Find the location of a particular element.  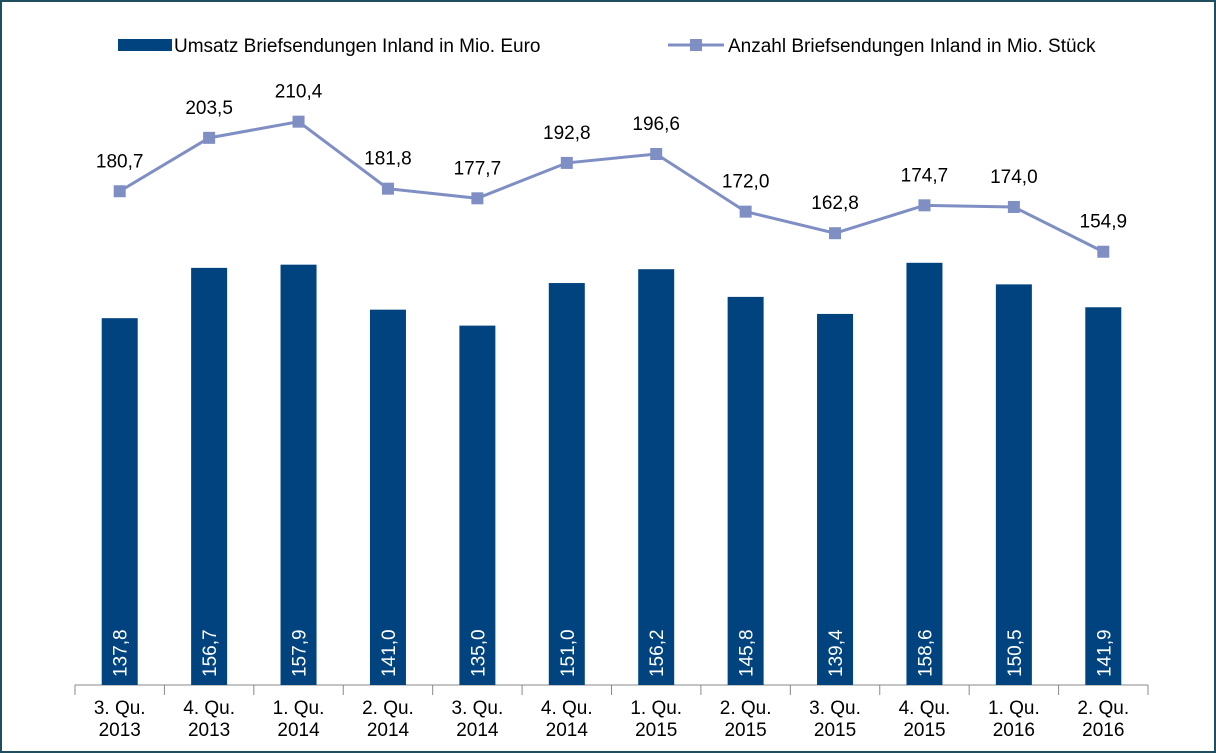

line is located at coordinates (611, 187).